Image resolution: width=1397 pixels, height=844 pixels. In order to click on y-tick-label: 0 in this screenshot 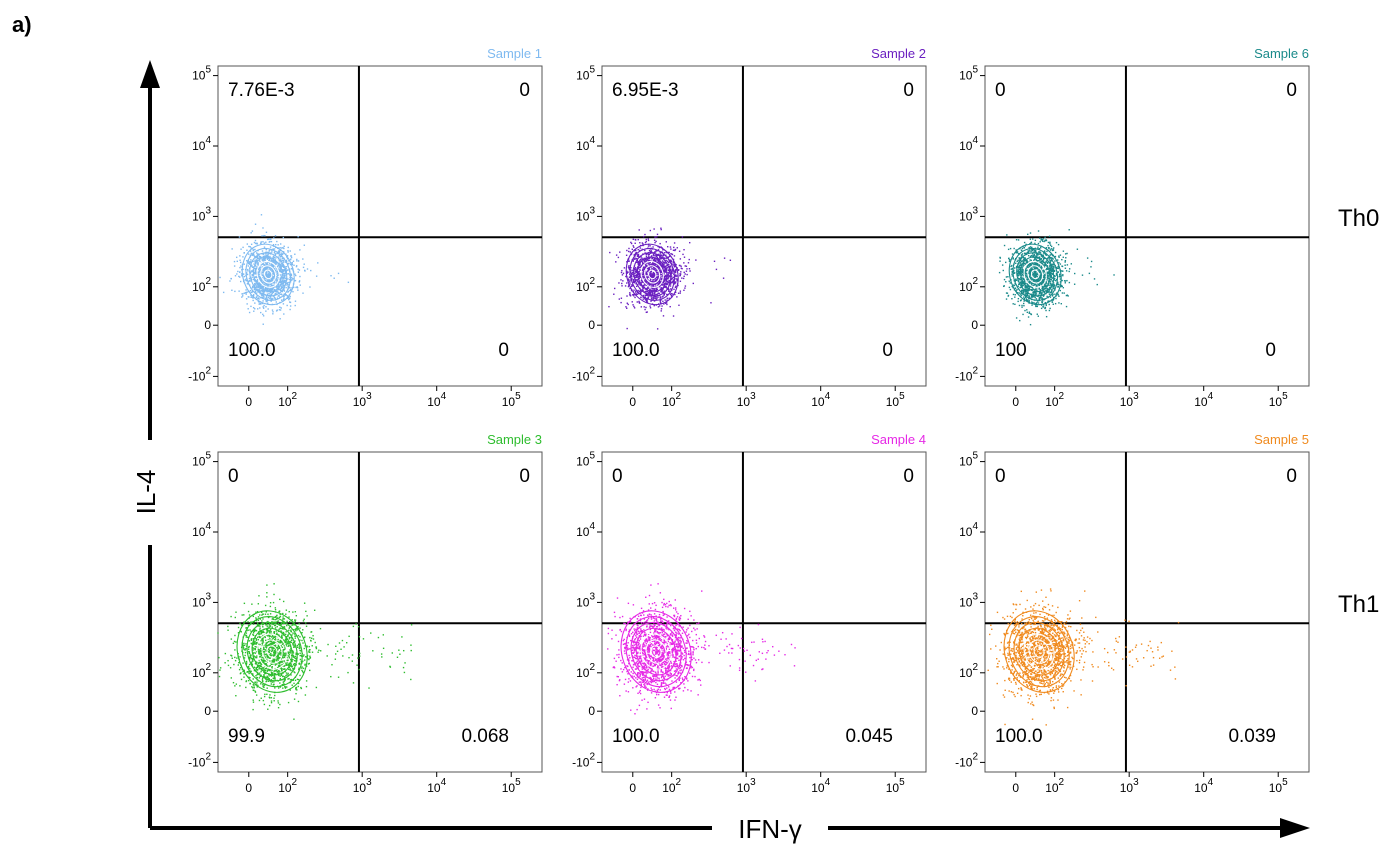, I will do `click(207, 711)`.